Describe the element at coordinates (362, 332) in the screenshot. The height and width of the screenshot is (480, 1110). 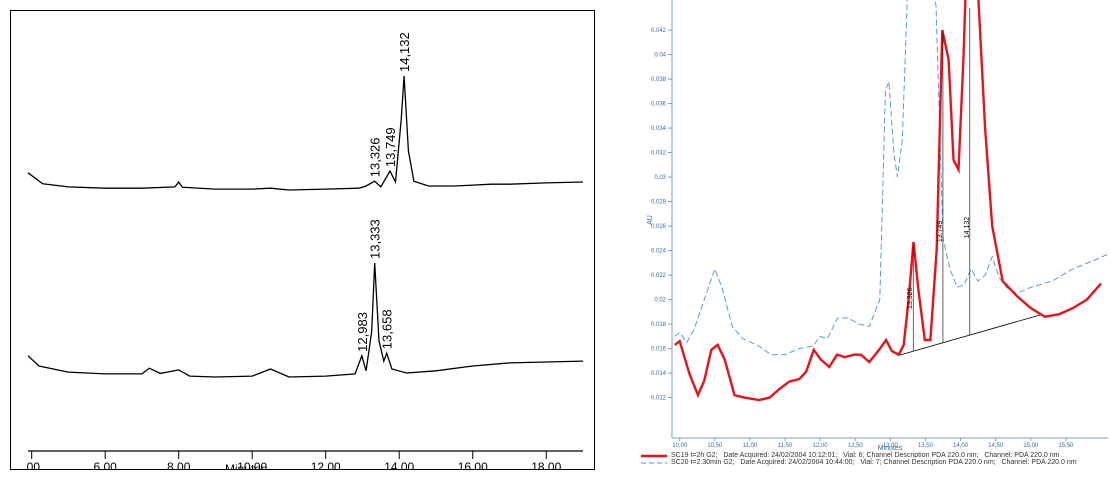
I see `peak-label: 12,983` at that location.